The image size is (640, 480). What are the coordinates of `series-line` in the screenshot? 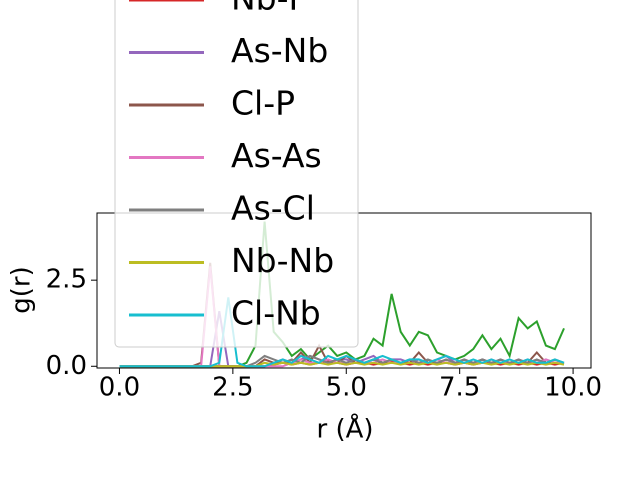 It's located at (342, 332).